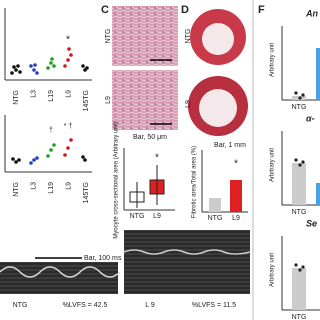 The image size is (320, 320). What do you see at coordinates (68, 126) in the screenshot?
I see `significance-mark: * †` at bounding box center [68, 126].